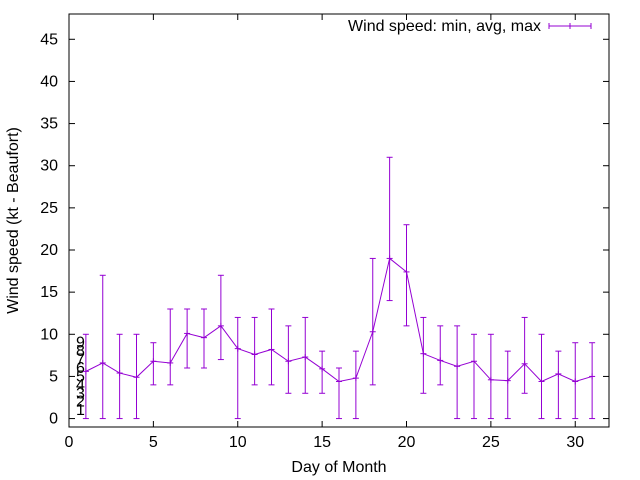 The width and height of the screenshot is (640, 480). What do you see at coordinates (49, 81) in the screenshot?
I see `y-tick-label: 40` at bounding box center [49, 81].